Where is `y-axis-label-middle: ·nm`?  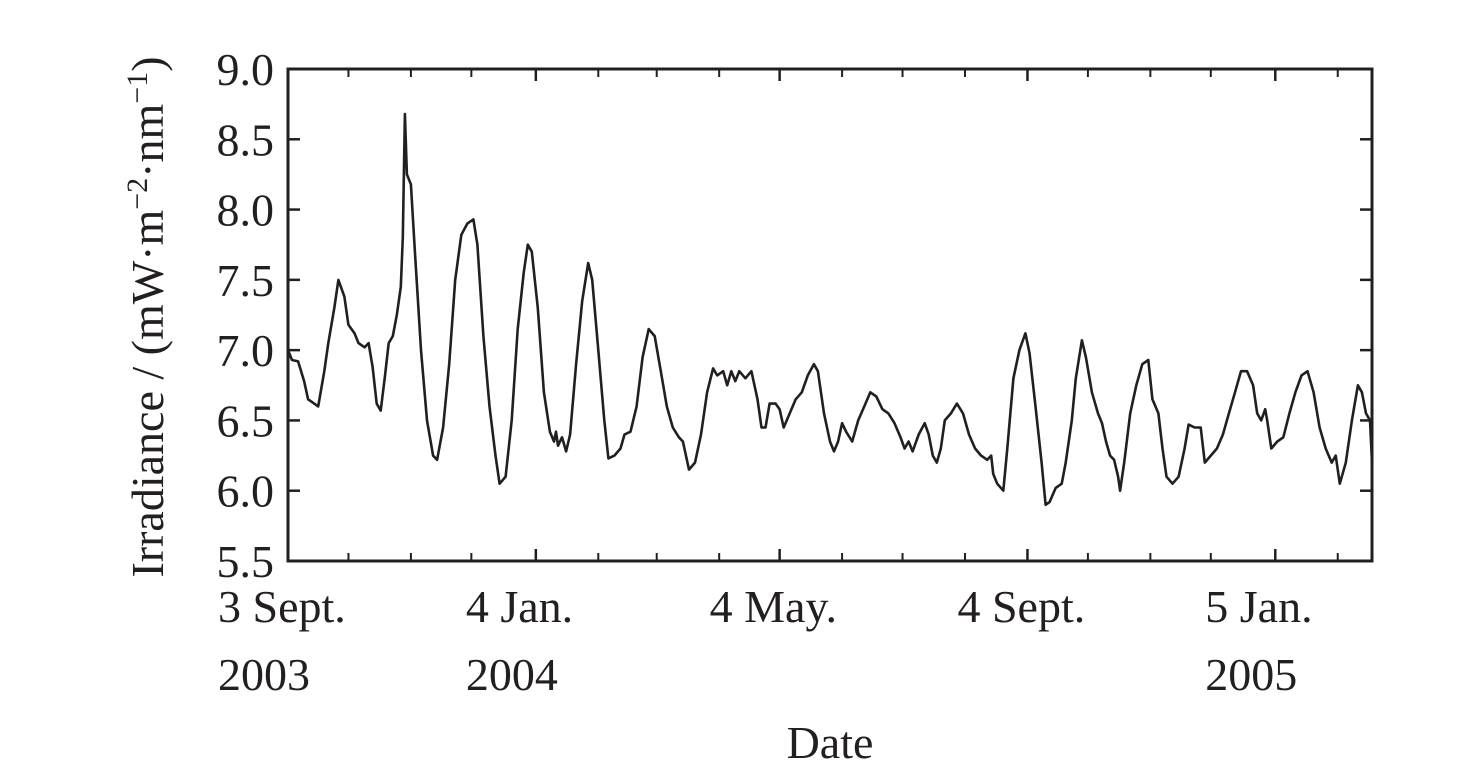 y-axis-label-middle: ·nm is located at coordinates (147, 140).